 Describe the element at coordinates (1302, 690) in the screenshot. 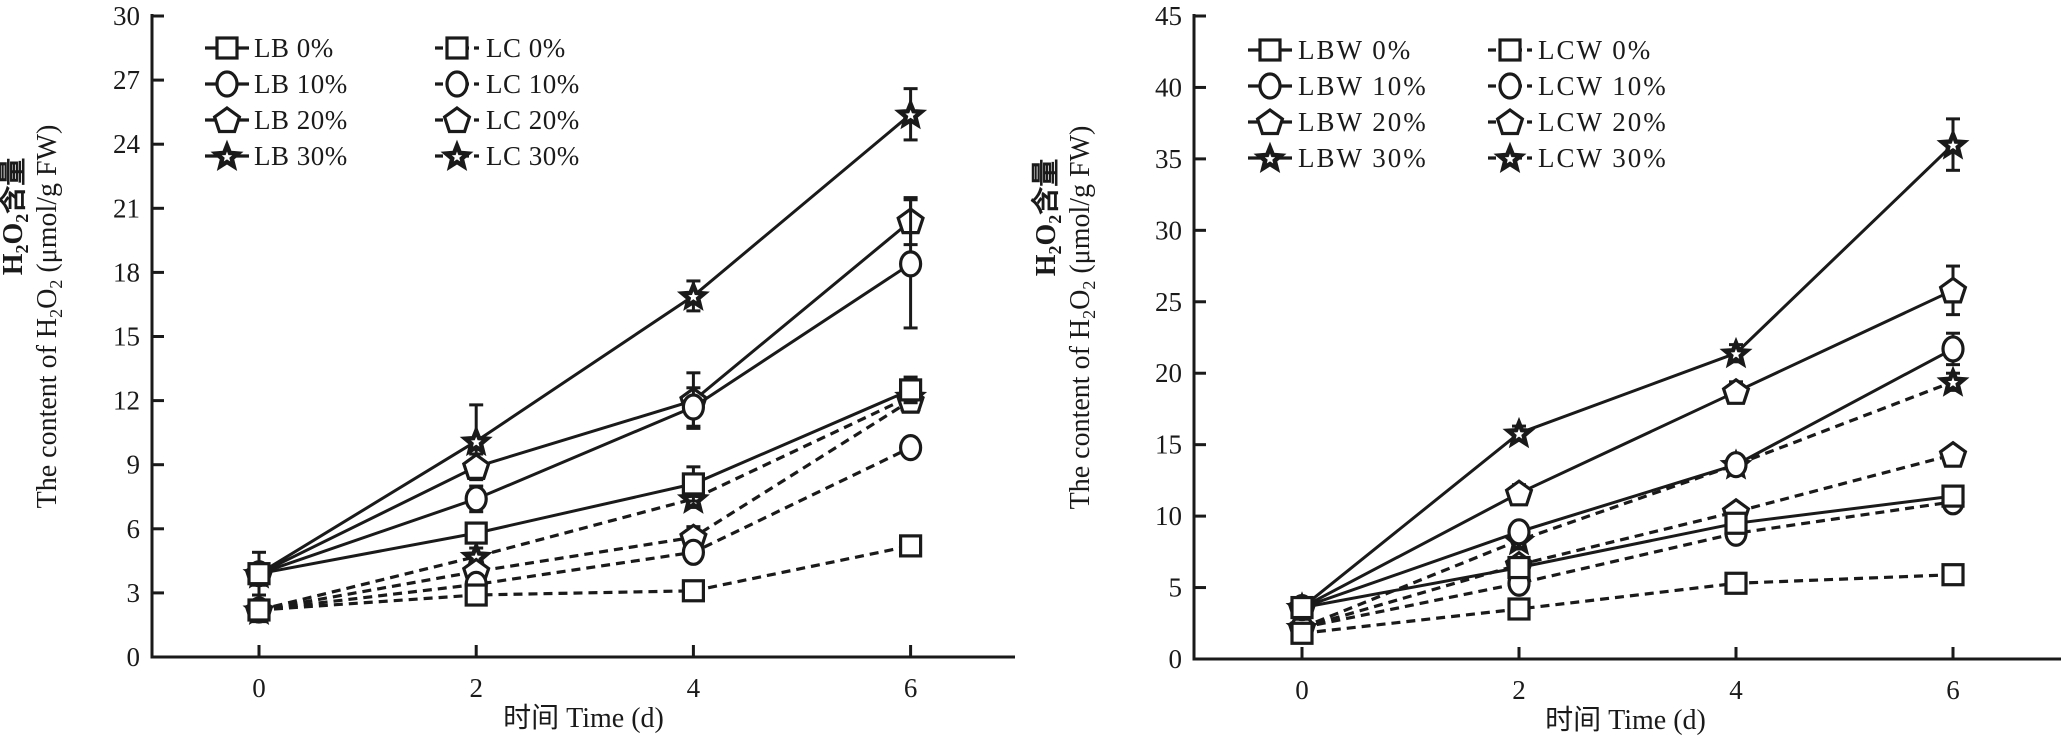

I see `x-tick-label: 0` at that location.